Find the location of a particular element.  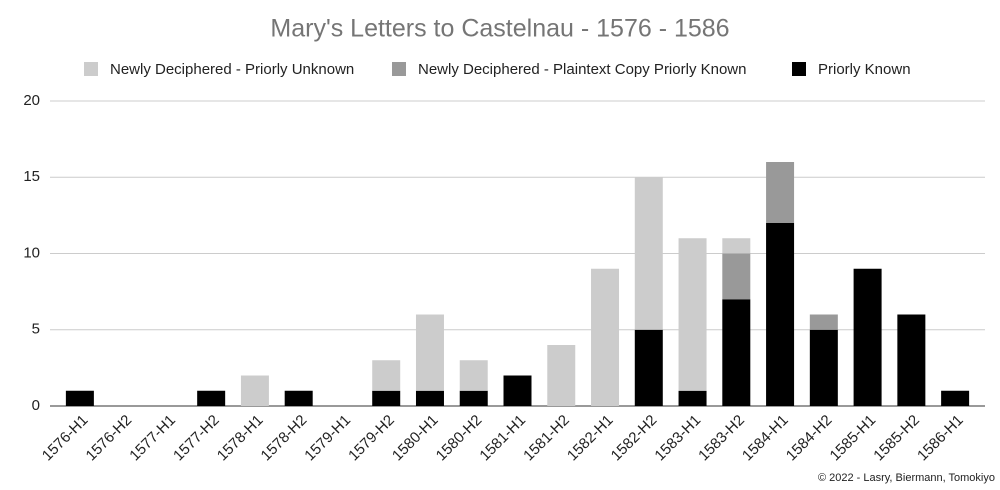

legend-label: Priorly Known is located at coordinates (864, 69).